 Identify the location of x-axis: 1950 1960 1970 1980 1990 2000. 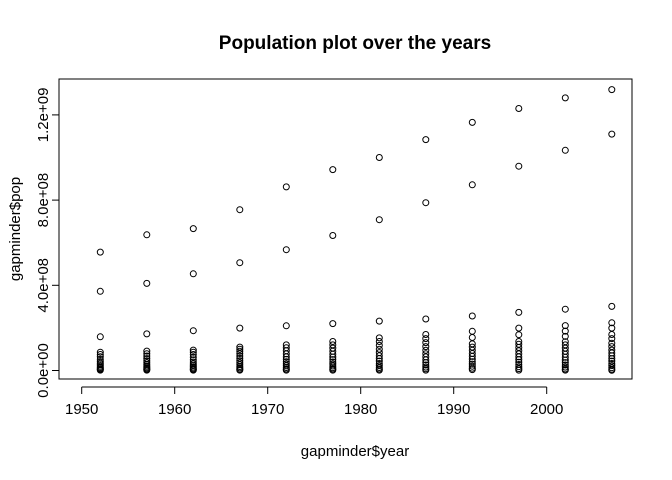
(314, 402).